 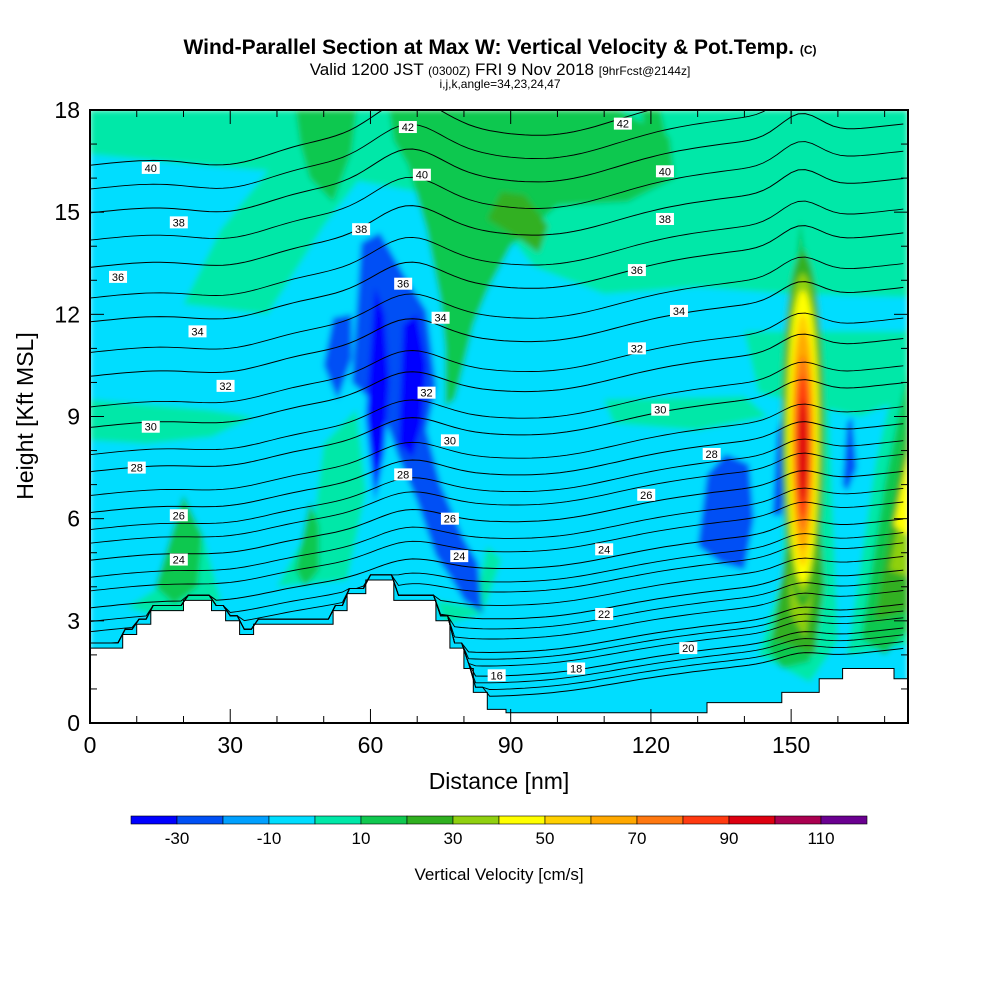 I want to click on contour-label-text: 40, so click(x=665, y=172).